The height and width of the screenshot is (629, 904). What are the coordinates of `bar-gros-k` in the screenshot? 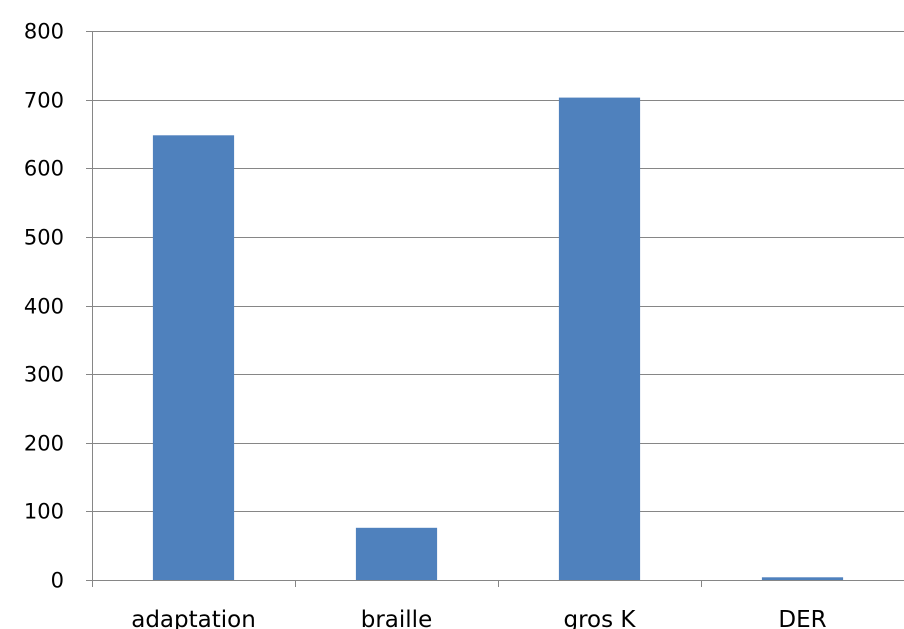 It's located at (599, 338).